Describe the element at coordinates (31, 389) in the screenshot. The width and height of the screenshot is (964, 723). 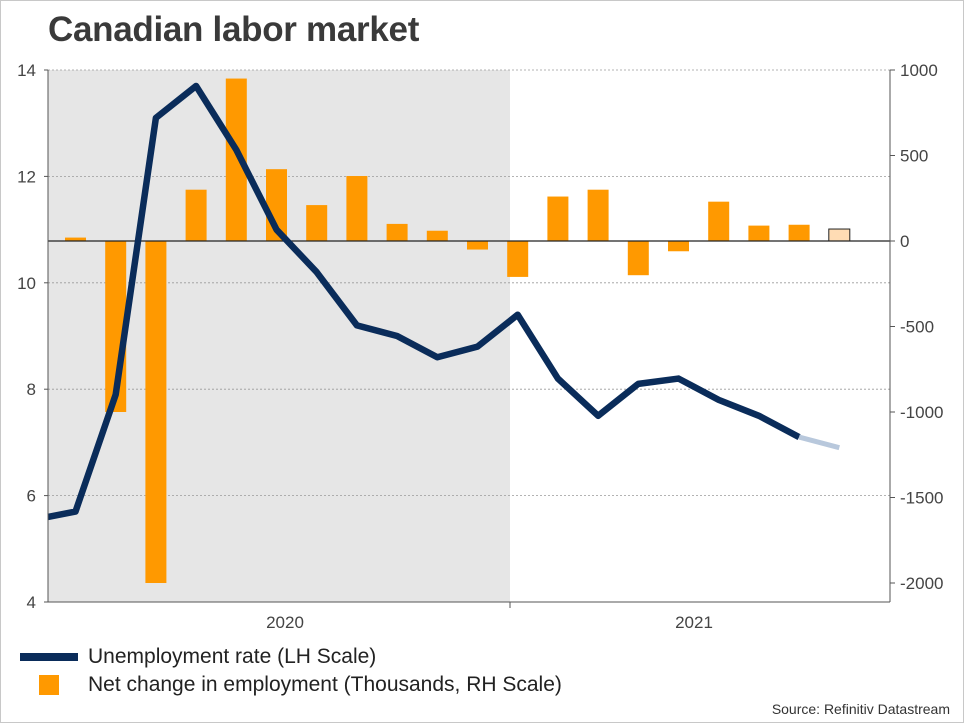
I see `left-tick-label: 8` at that location.